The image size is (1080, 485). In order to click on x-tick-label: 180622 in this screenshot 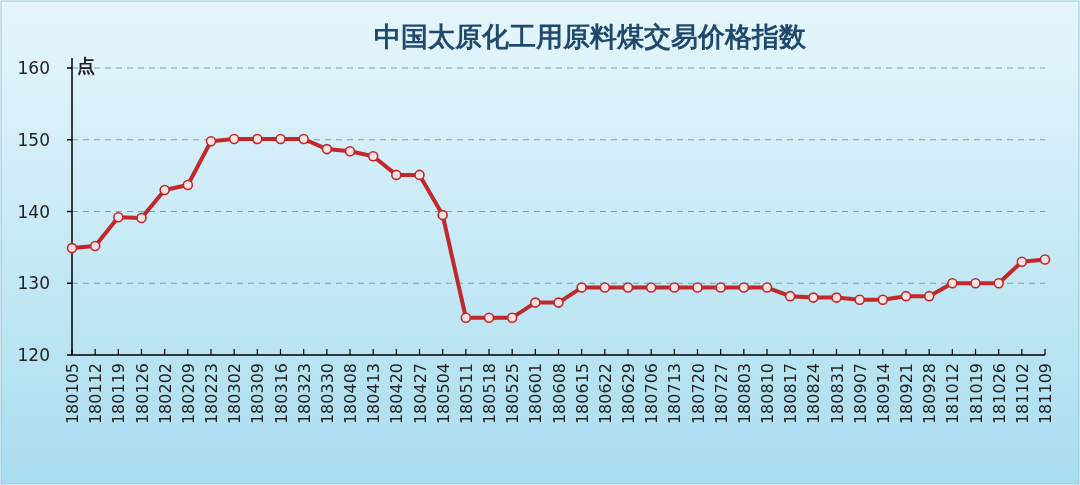, I will do `click(605, 394)`.